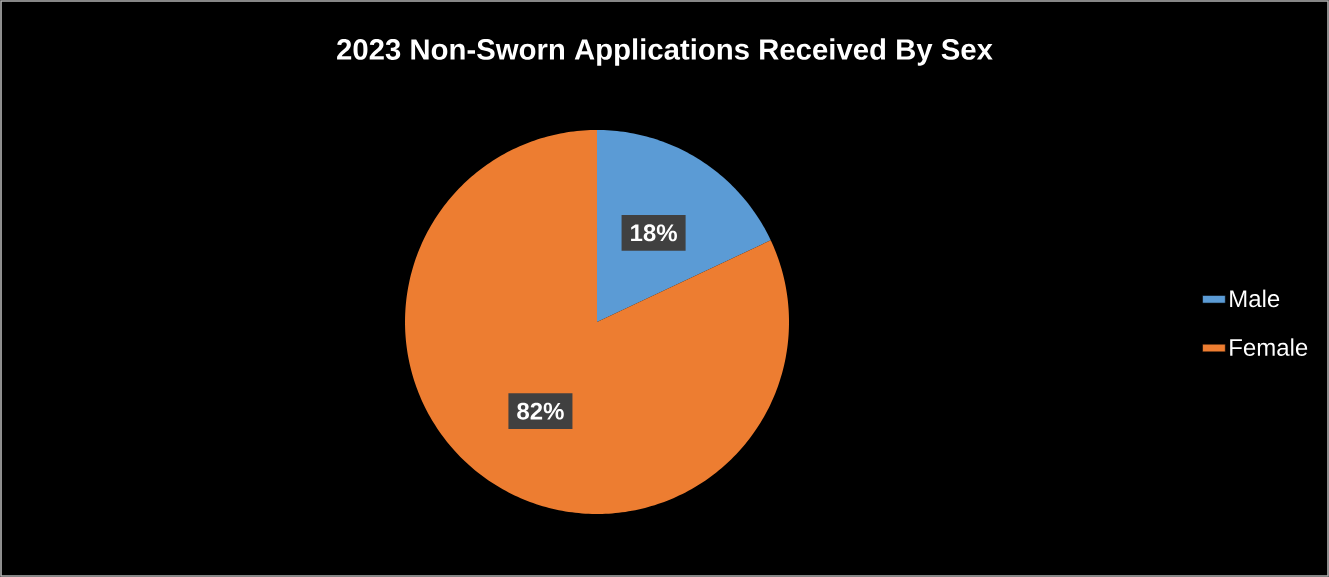  What do you see at coordinates (1255, 298) in the screenshot?
I see `legend-label: Male` at bounding box center [1255, 298].